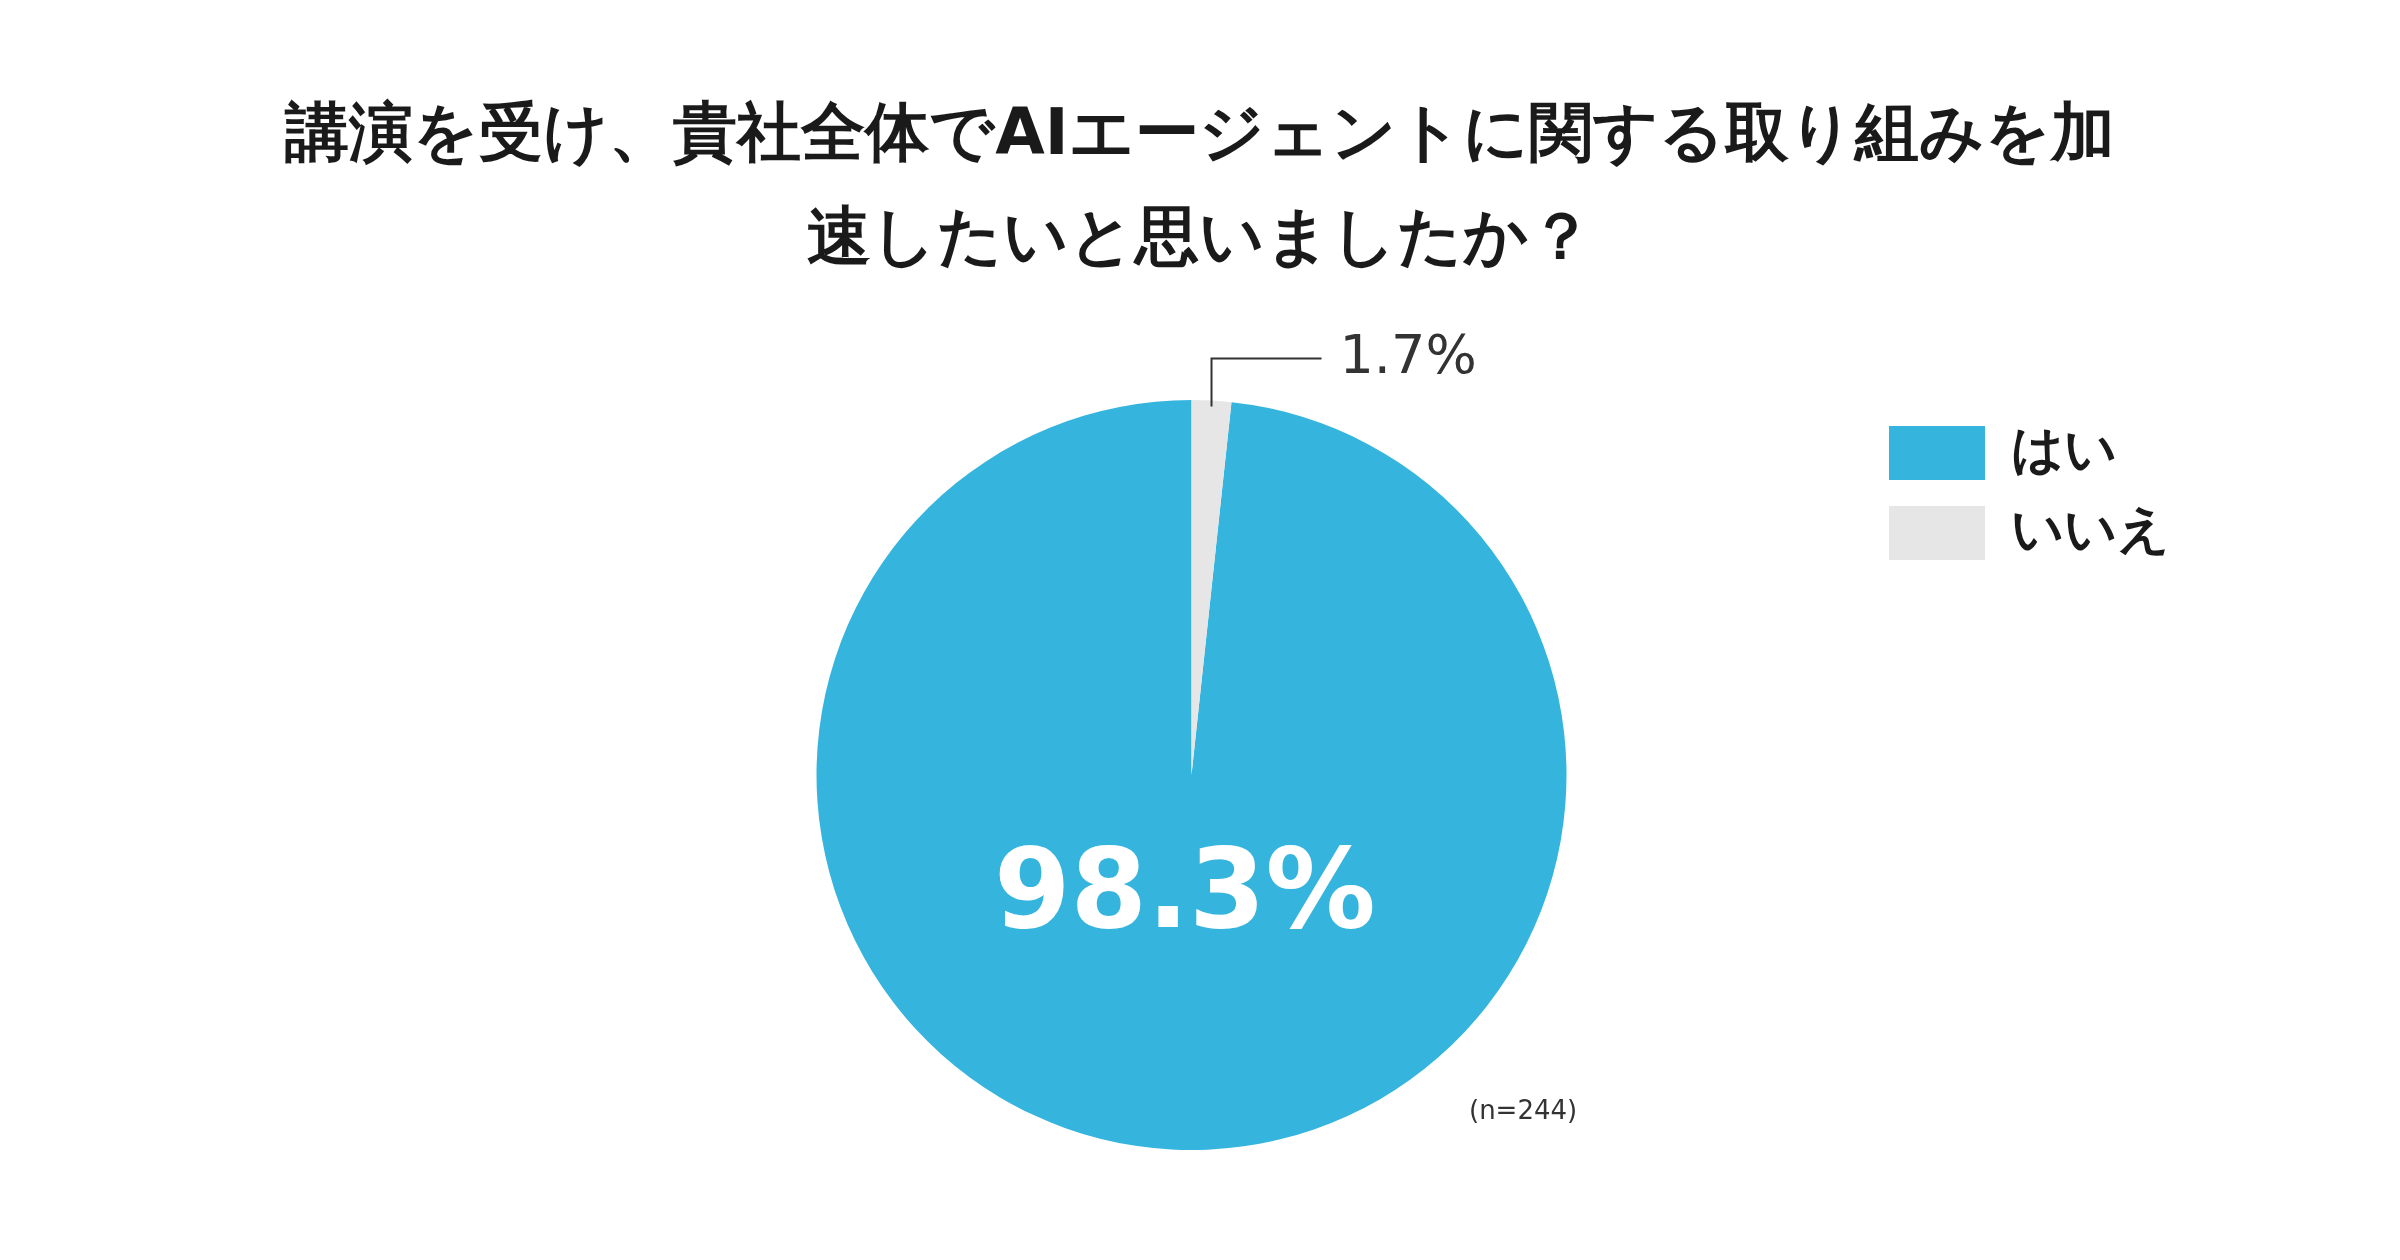 This screenshot has width=2400, height=1260. Describe the element at coordinates (1185, 889) in the screenshot. I see `data-label: 98.3%` at that location.